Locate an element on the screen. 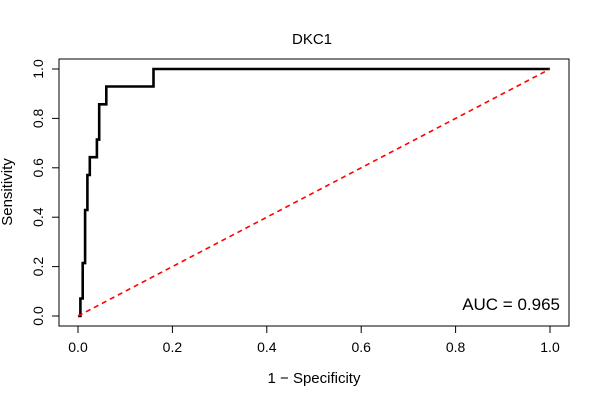 Image resolution: width=600 pixels, height=400 pixels. y-tick-label: 0.6 is located at coordinates (38, 168).